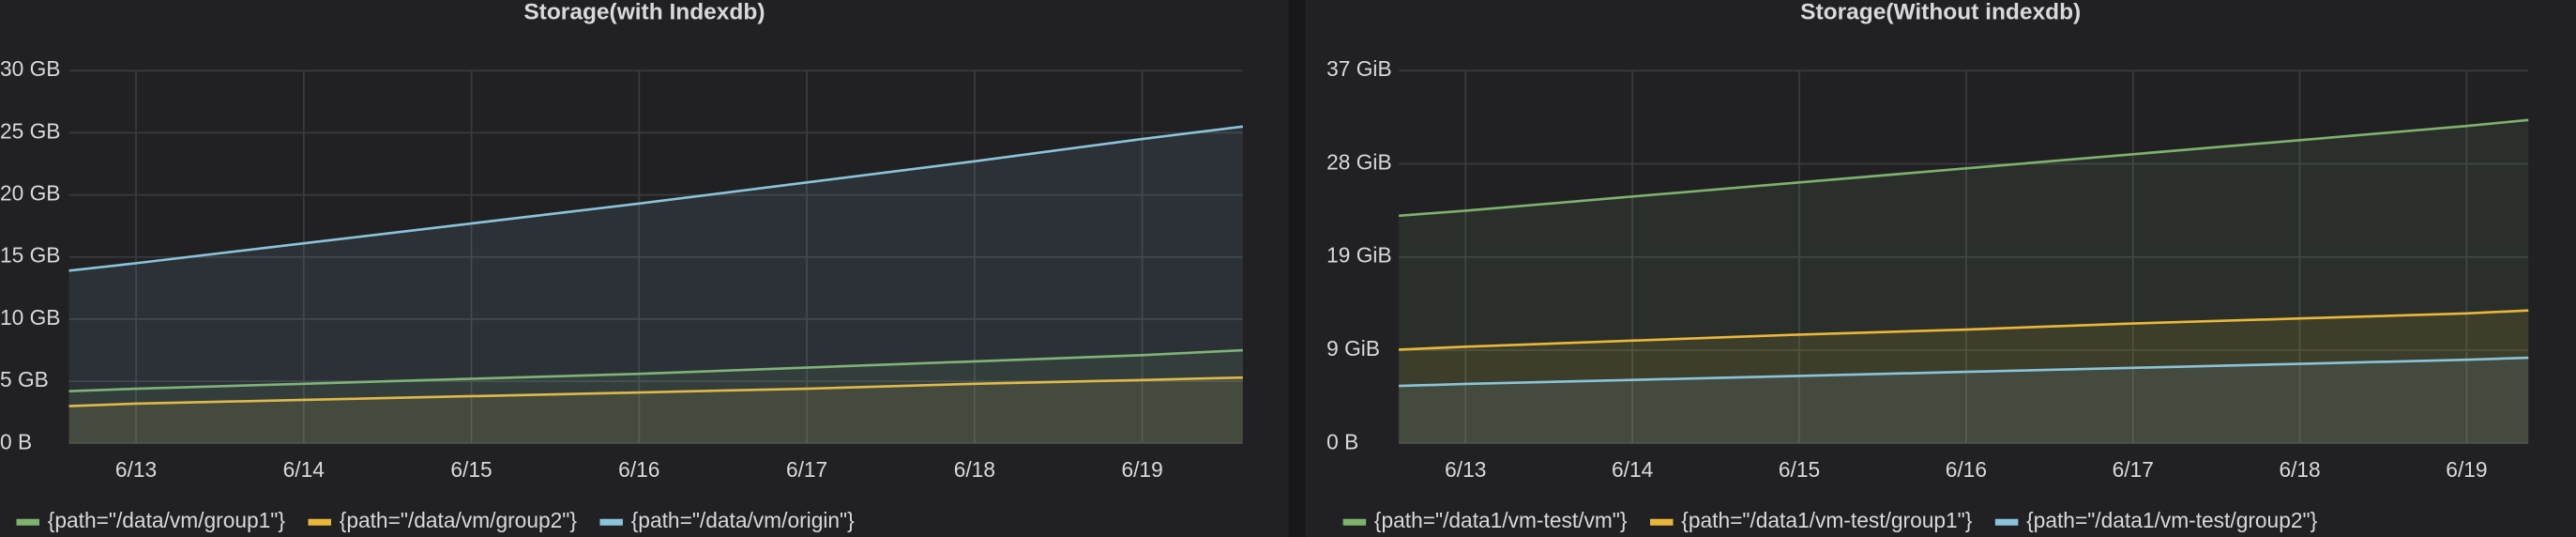 This screenshot has height=537, width=2576. I want to click on y-tick-label: 25 GB, so click(30, 130).